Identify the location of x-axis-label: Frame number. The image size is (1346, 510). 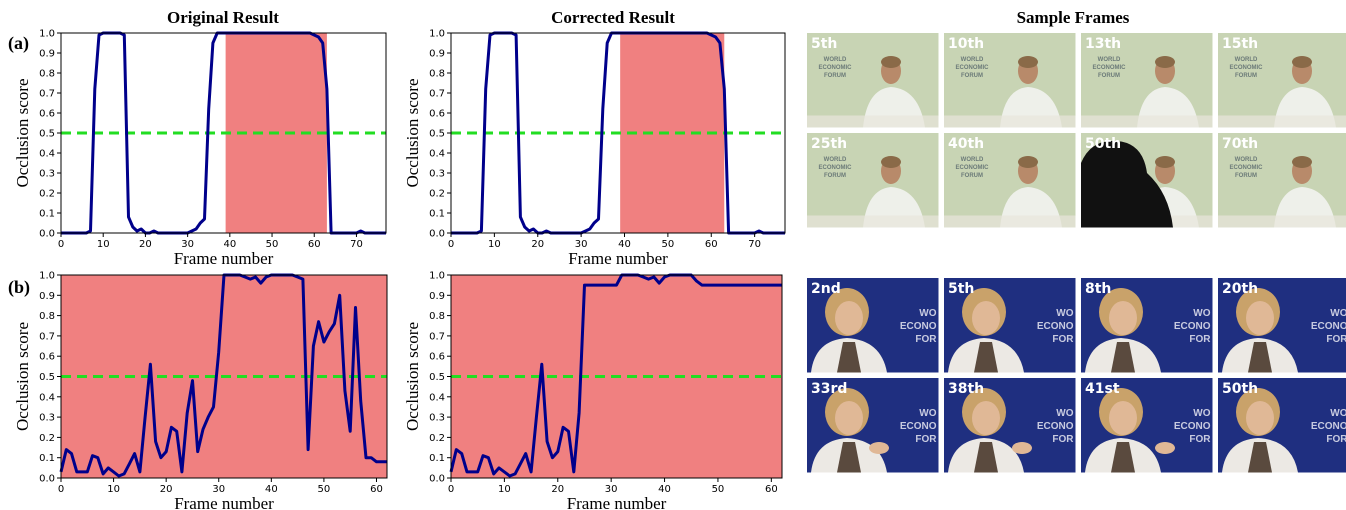
(224, 258).